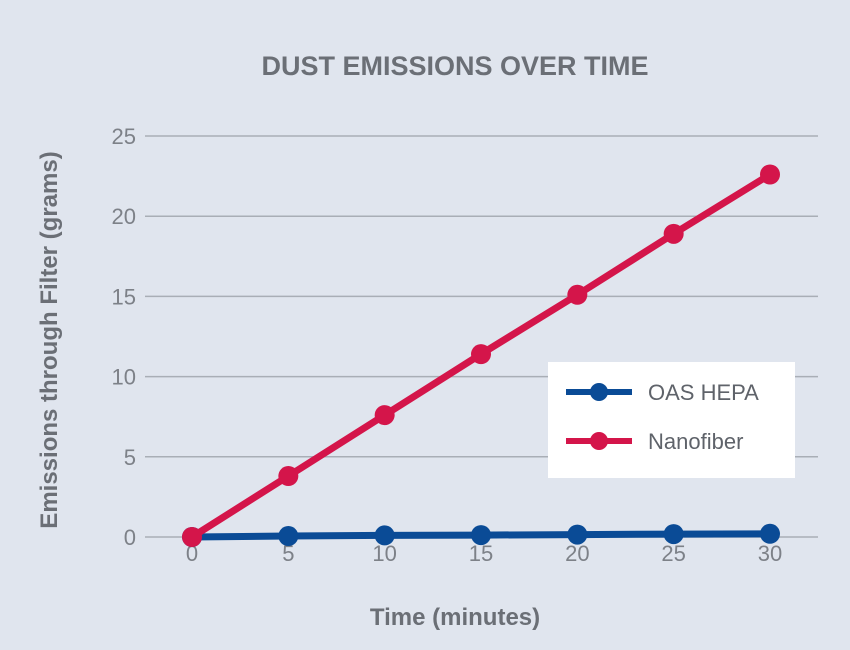 The image size is (850, 650). What do you see at coordinates (124, 296) in the screenshot?
I see `y-tick-label: 15` at bounding box center [124, 296].